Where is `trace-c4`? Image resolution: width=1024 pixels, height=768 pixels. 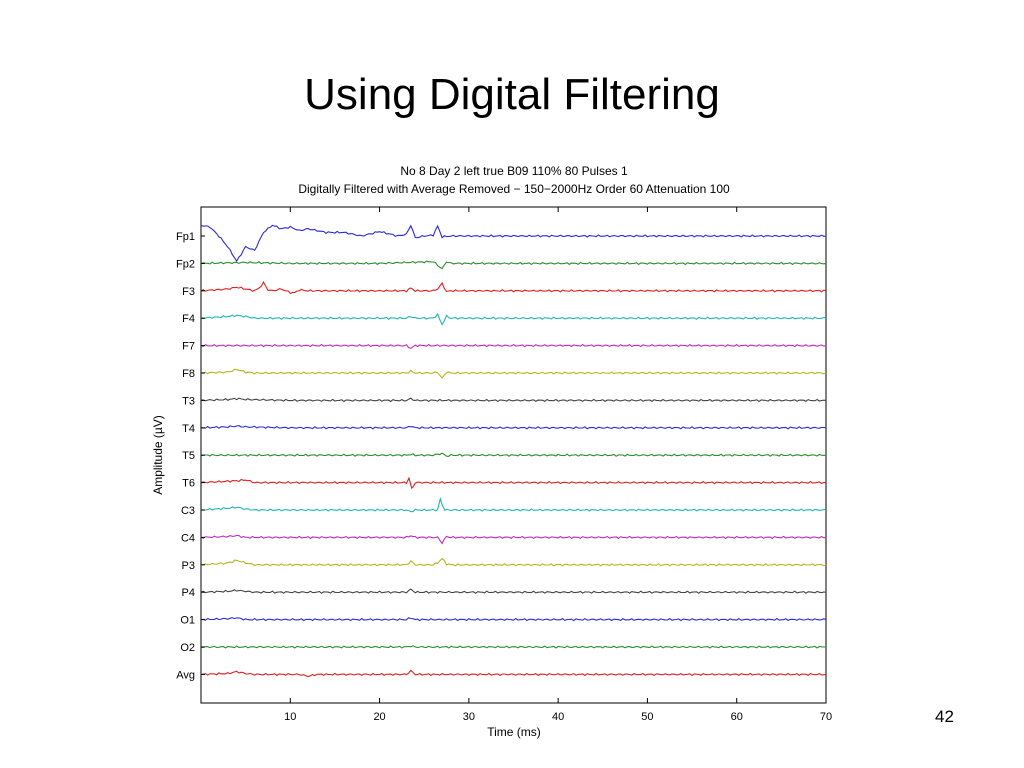
trace-c4 is located at coordinates (513, 539).